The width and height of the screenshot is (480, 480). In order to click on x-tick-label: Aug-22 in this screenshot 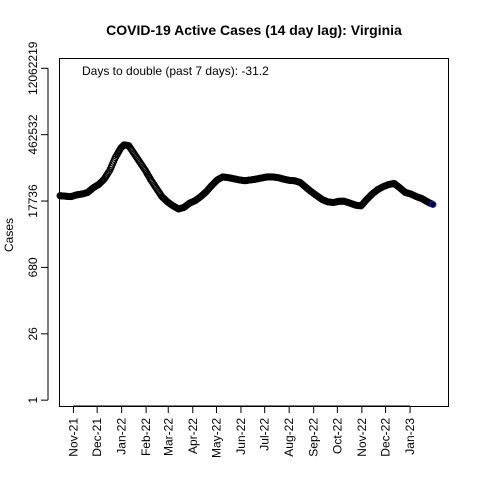, I will do `click(289, 437)`.